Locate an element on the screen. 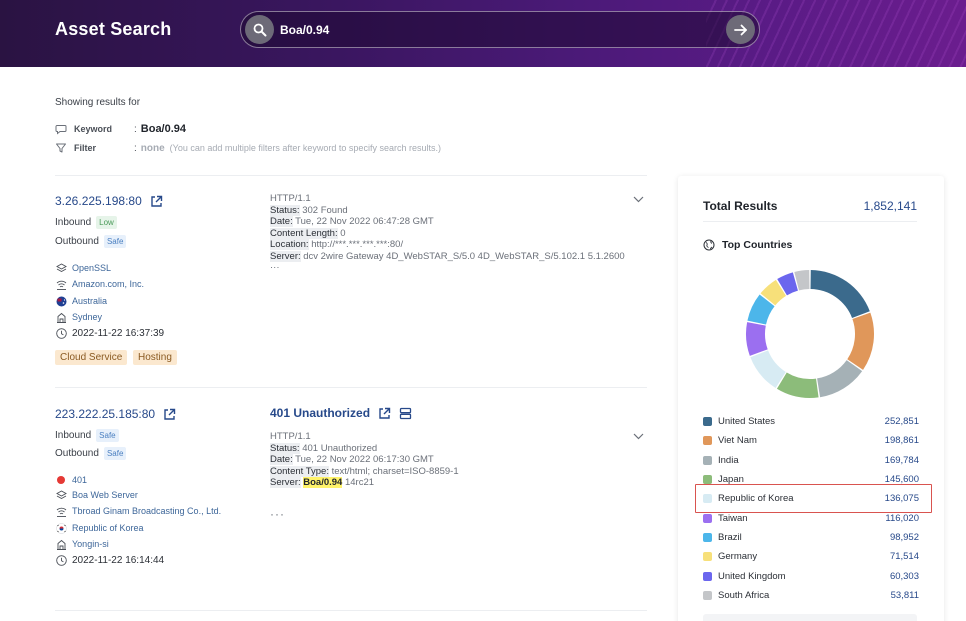 Image resolution: width=966 pixels, height=621 pixels. keyword-label: Keyword is located at coordinates (93, 129).